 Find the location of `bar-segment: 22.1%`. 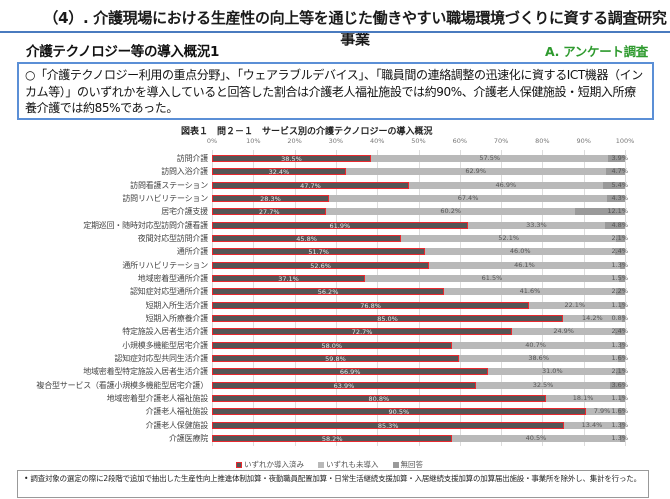

bar-segment: 22.1% is located at coordinates (575, 304).